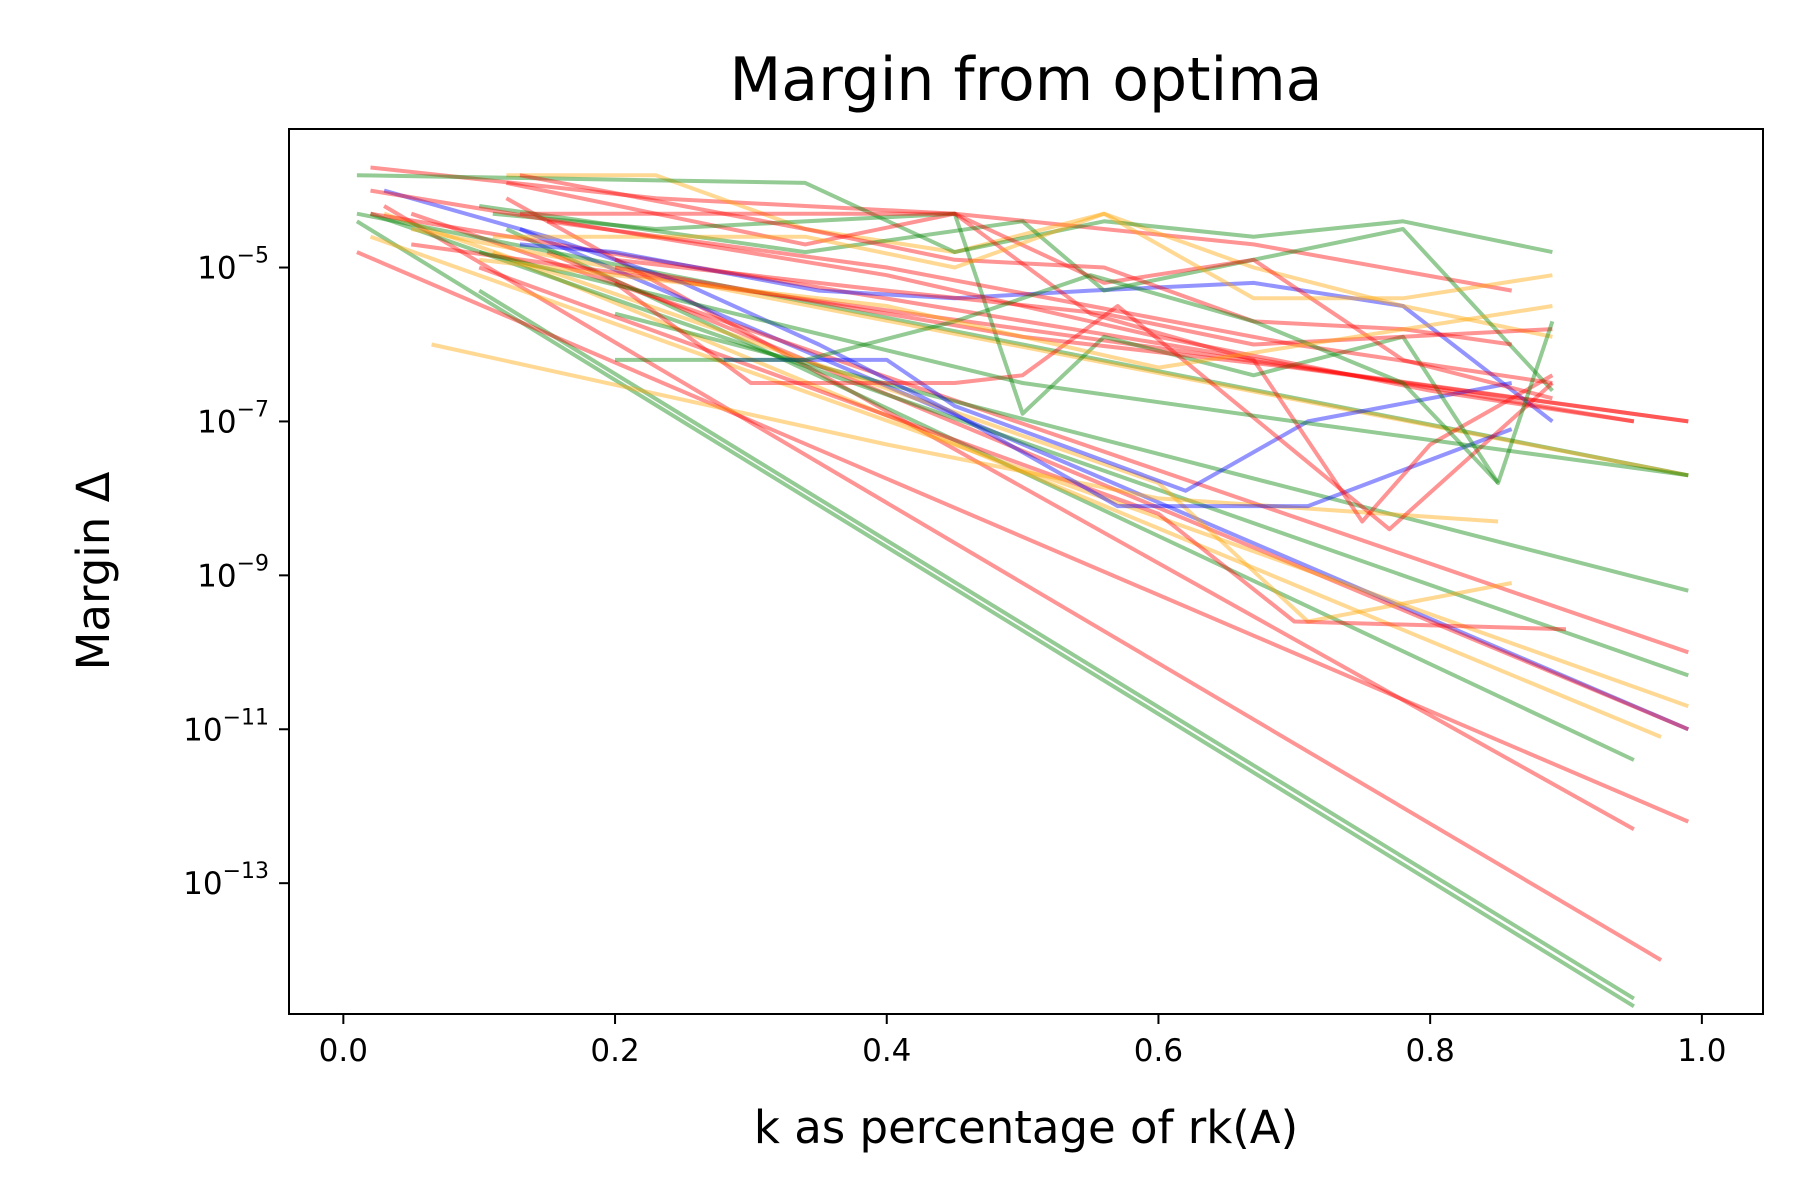  I want to click on y-tick-label: 10⁻⁵, so click(233, 265).